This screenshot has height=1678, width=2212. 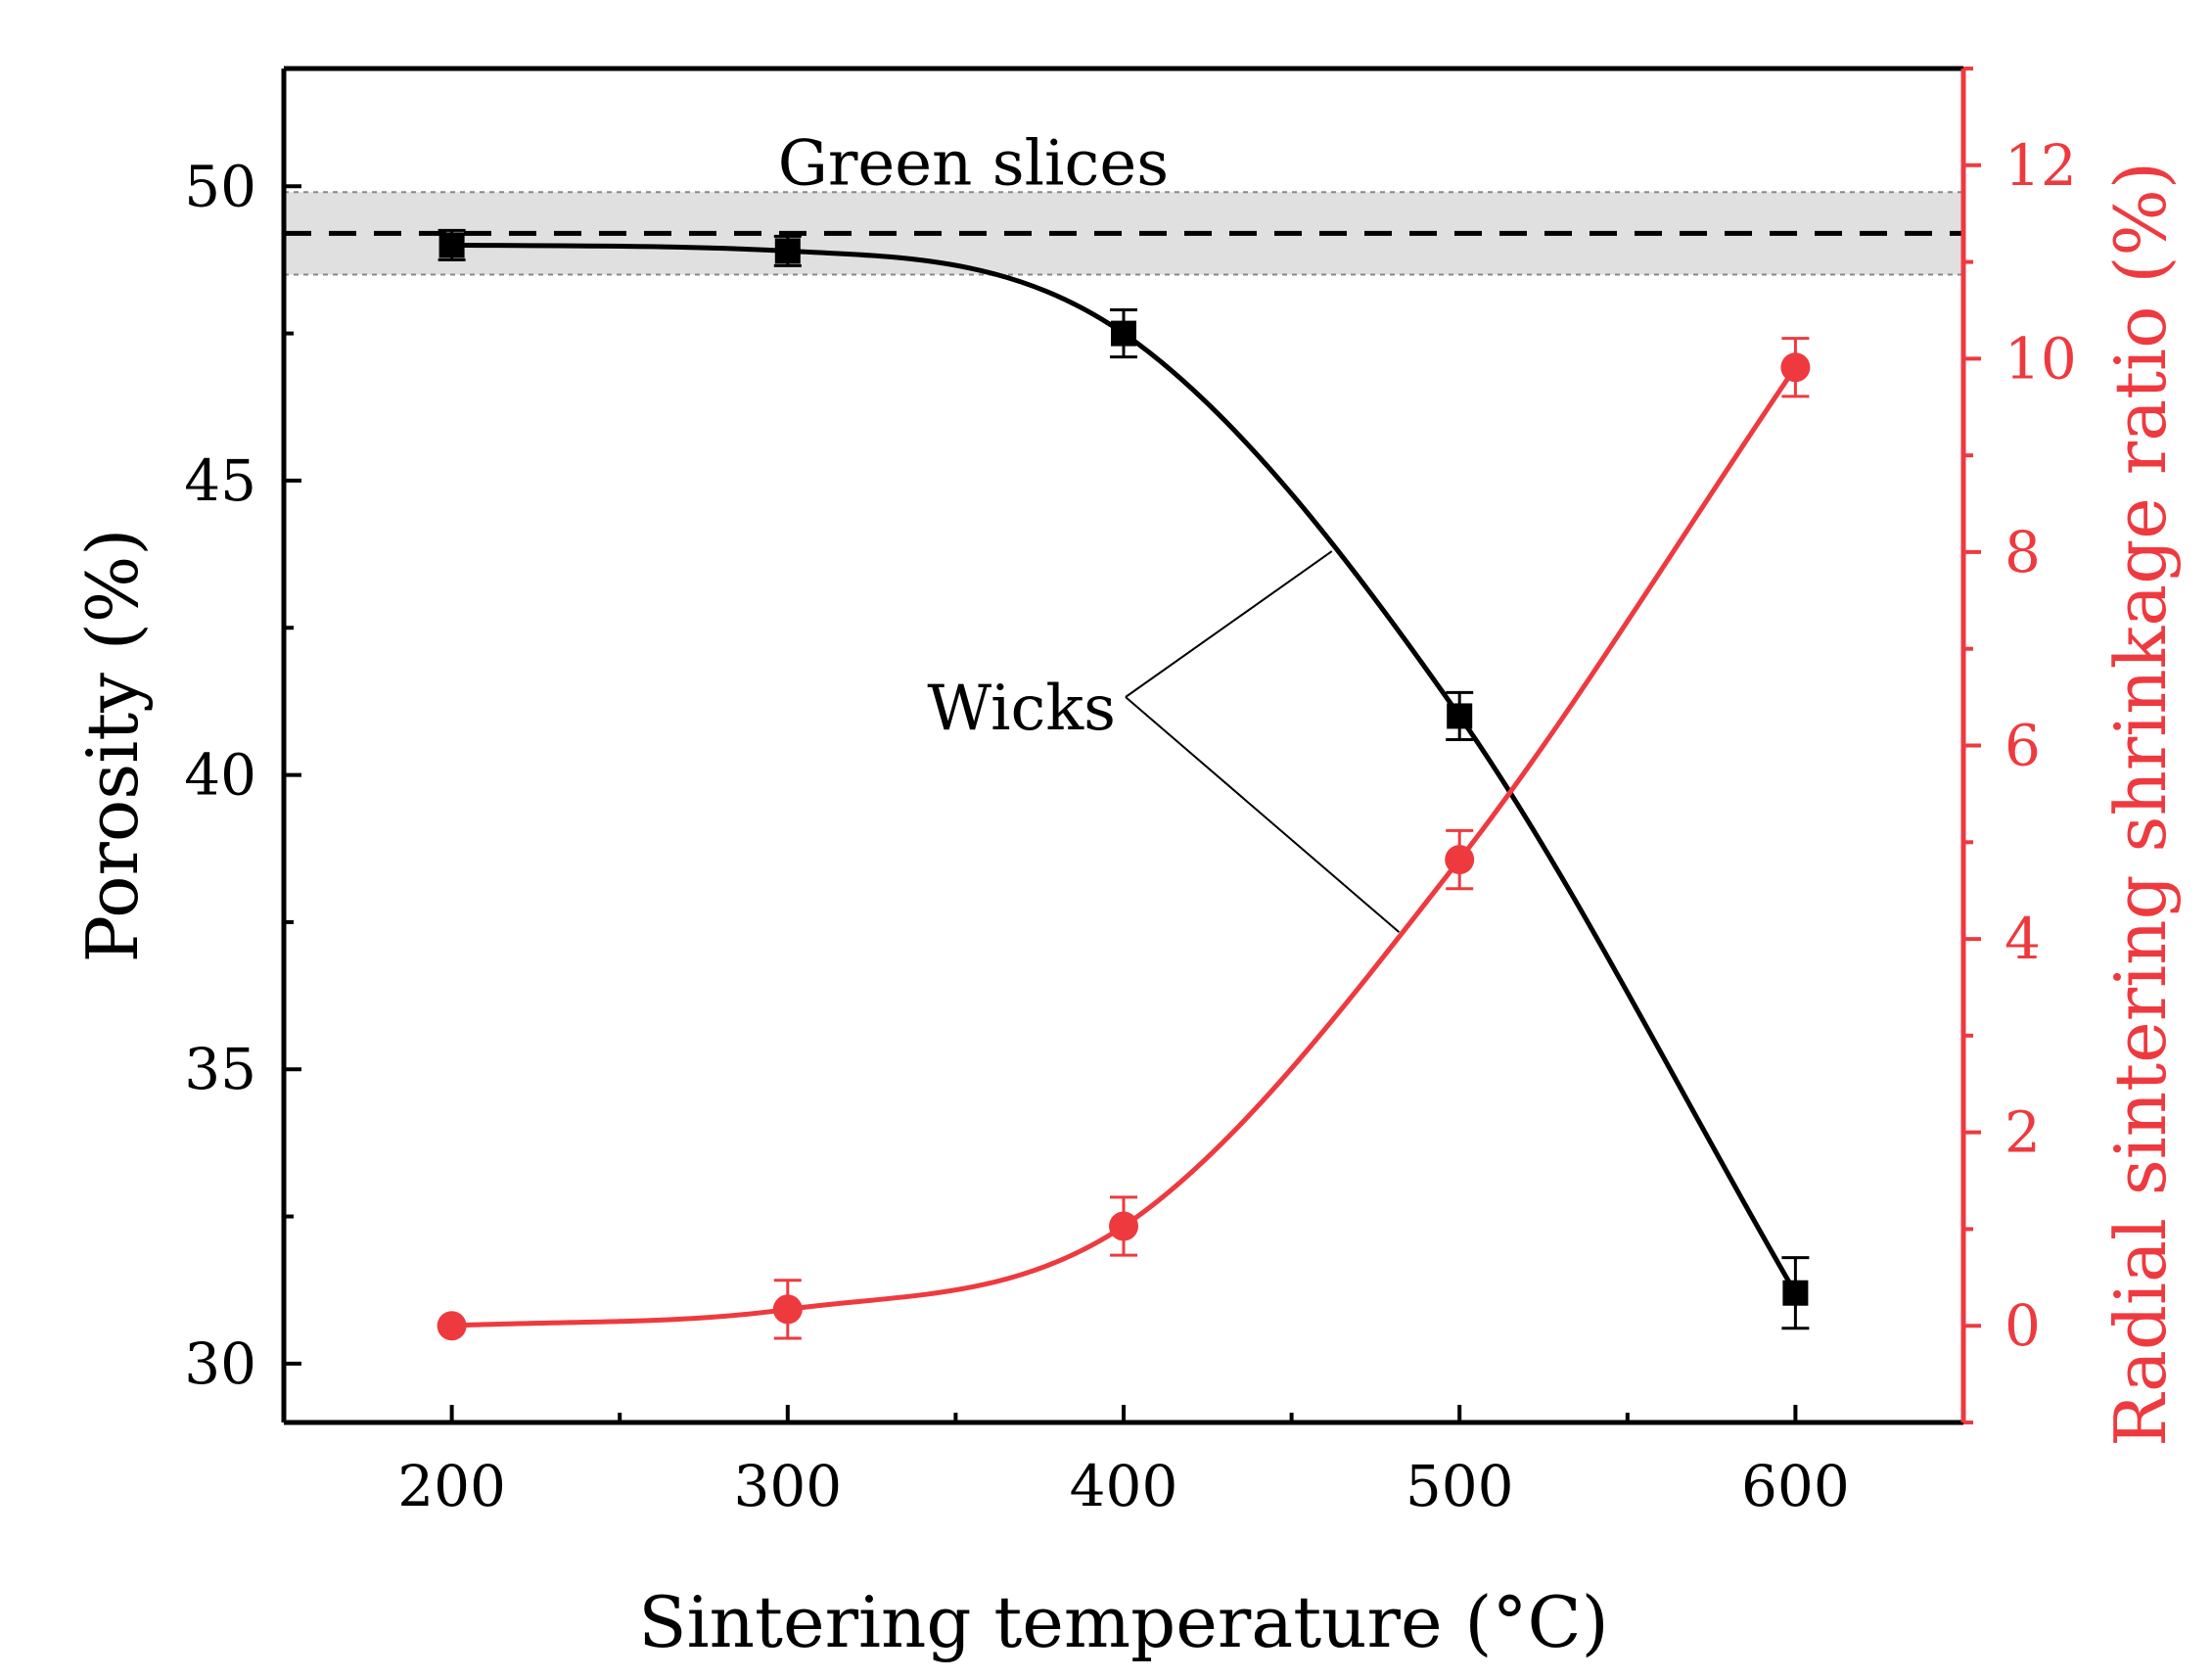 I want to click on y-tick-label-30: 30, so click(x=220, y=1363).